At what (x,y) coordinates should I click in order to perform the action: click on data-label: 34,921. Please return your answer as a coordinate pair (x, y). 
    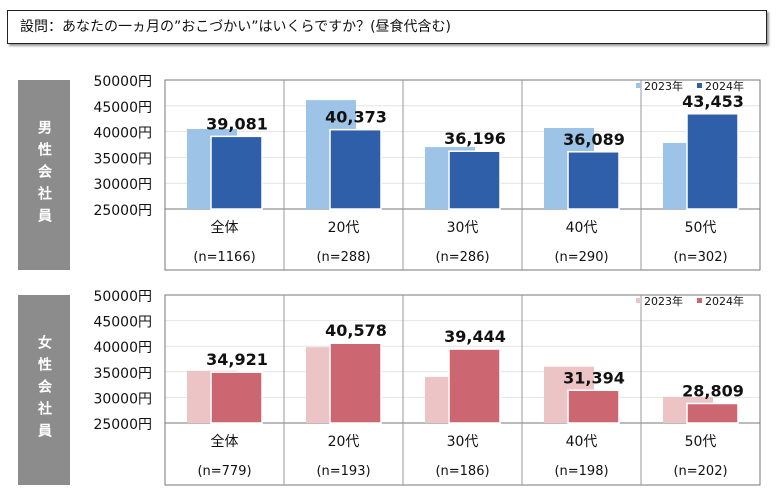
    Looking at the image, I should click on (237, 359).